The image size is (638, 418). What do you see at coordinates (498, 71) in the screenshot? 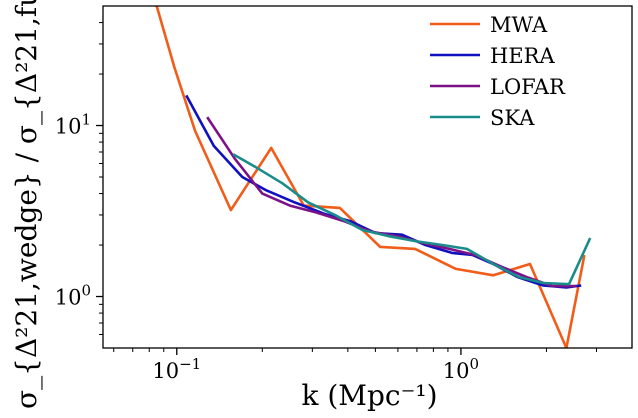
I see `legend: MWA HERA LOFAR SKA` at bounding box center [498, 71].